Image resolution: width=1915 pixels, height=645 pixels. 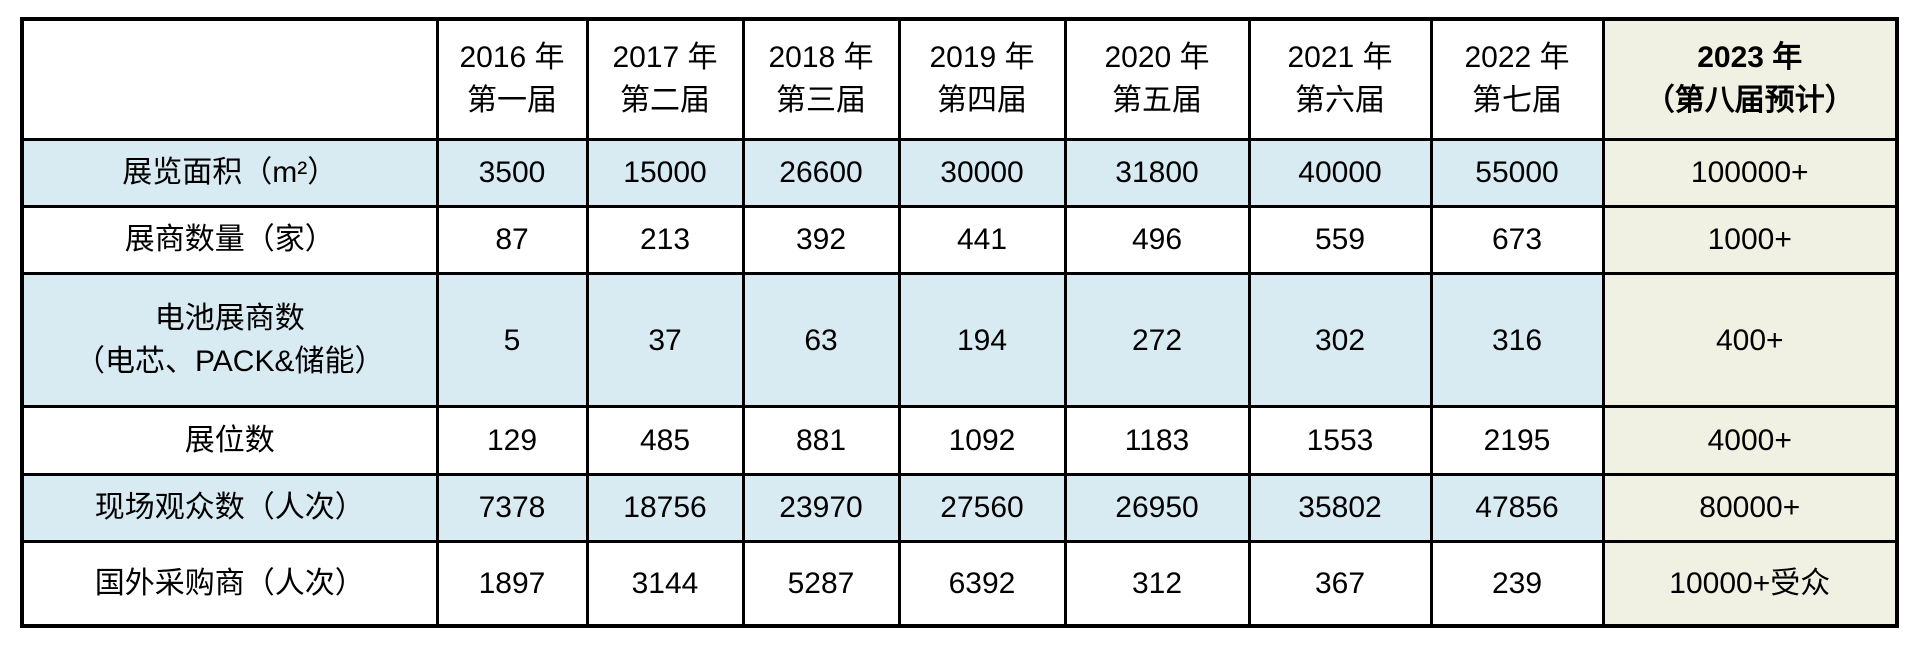 I want to click on data-cell: 15000, so click(x=665, y=172).